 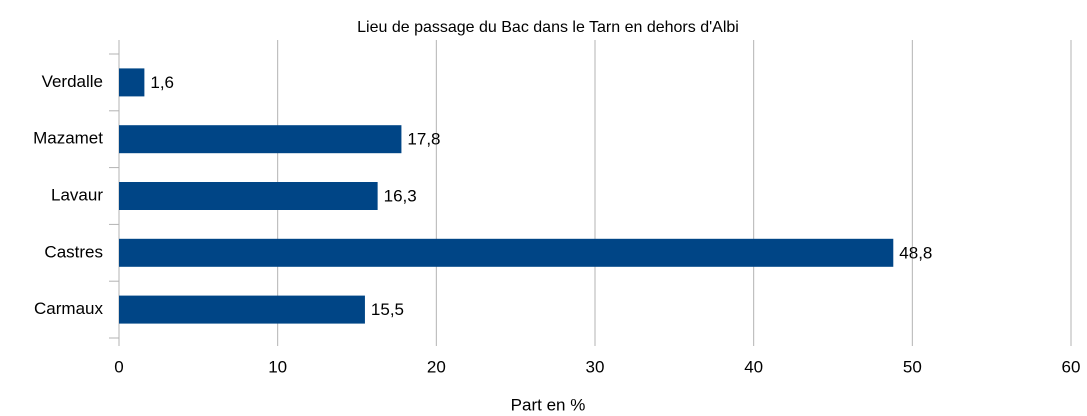 I want to click on x-tick-label: 60, so click(x=1071, y=366).